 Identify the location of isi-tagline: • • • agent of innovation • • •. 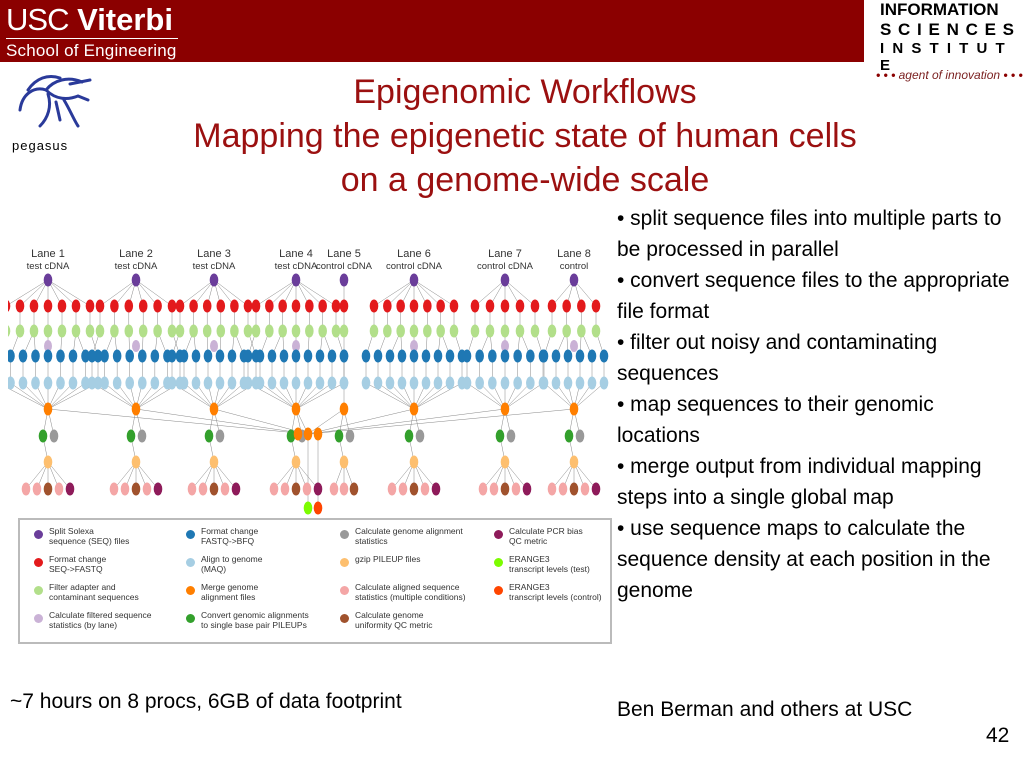
(949, 75).